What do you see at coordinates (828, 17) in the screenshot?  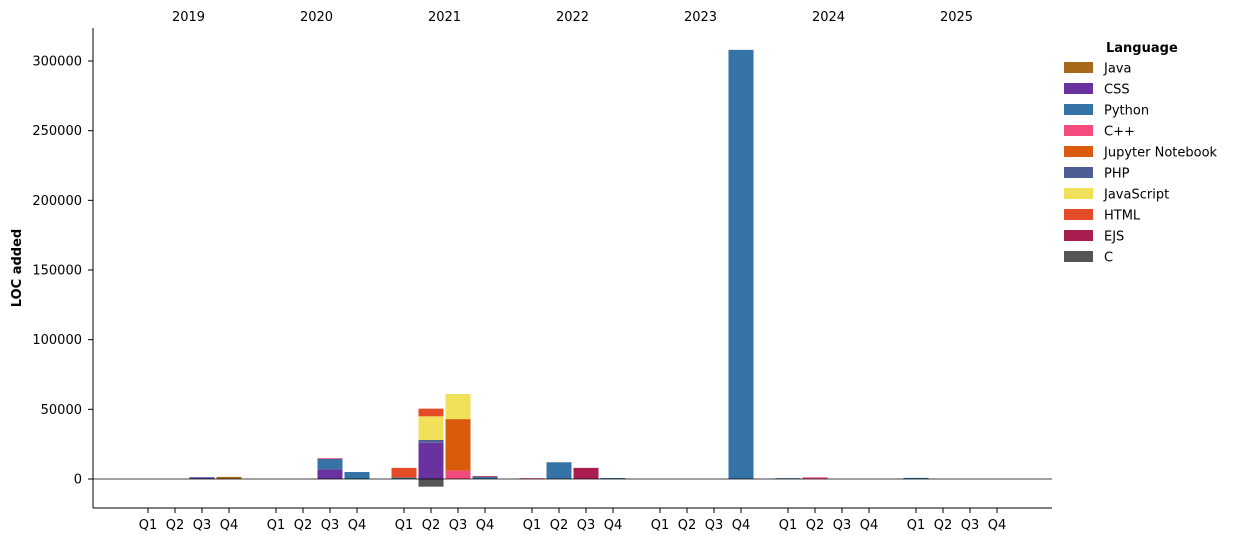 I see `year-label: 2024` at bounding box center [828, 17].